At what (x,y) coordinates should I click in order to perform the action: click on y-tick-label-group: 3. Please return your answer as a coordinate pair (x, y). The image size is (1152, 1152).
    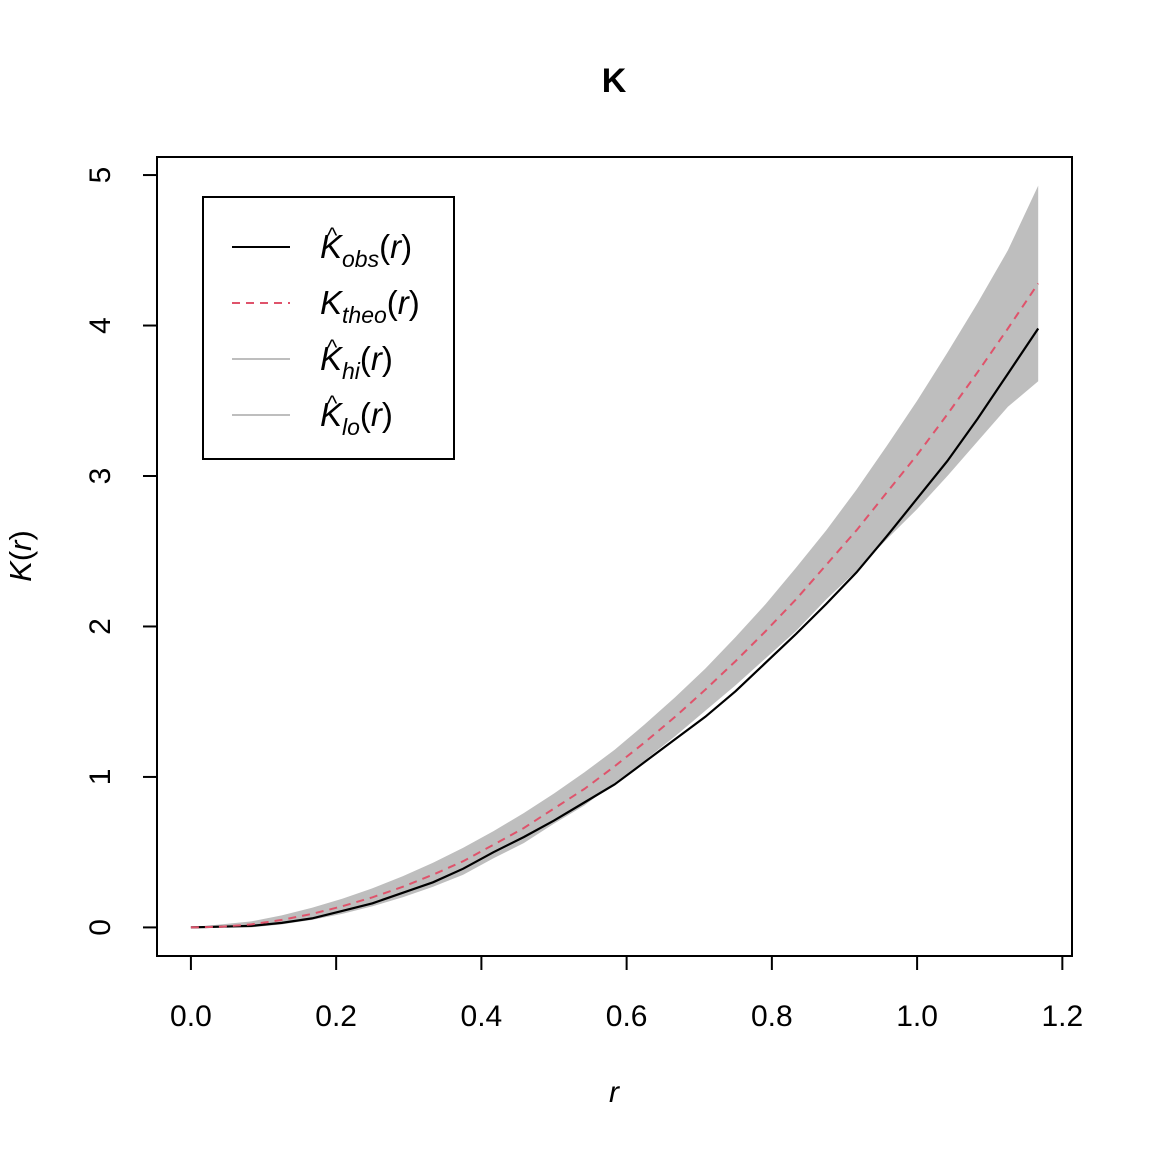
    Looking at the image, I should click on (100, 476).